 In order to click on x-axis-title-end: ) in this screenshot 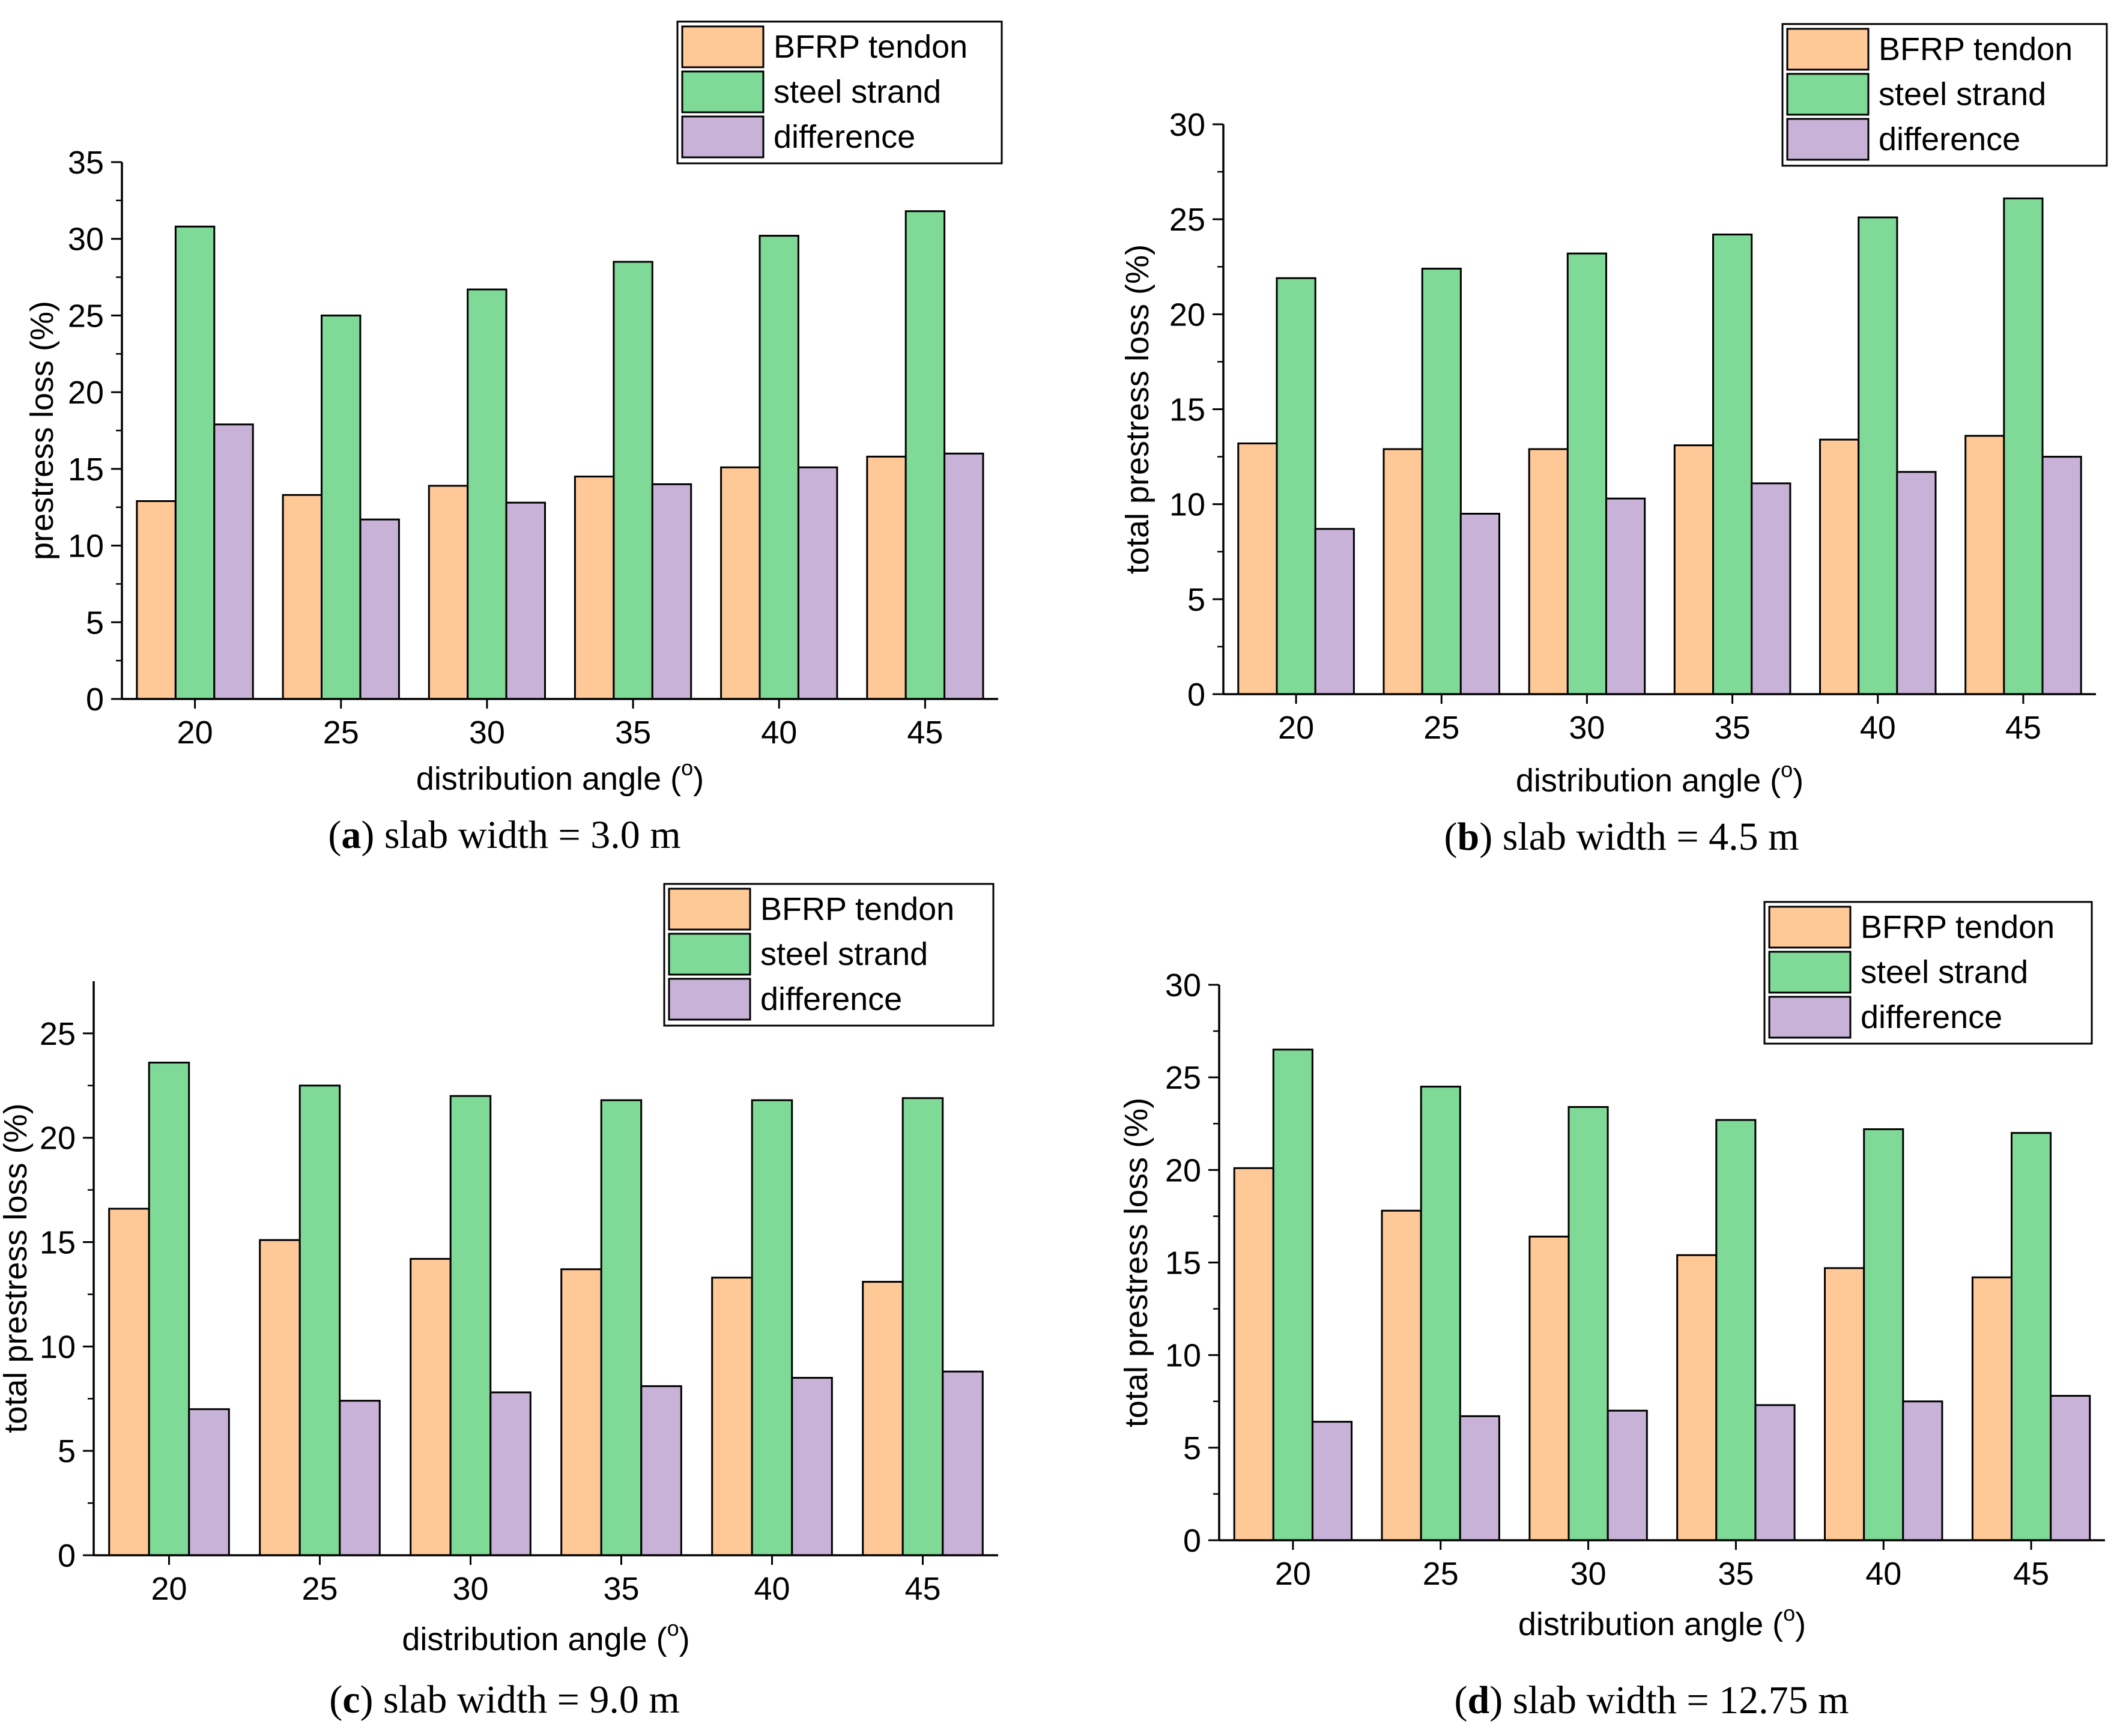, I will do `click(1798, 781)`.